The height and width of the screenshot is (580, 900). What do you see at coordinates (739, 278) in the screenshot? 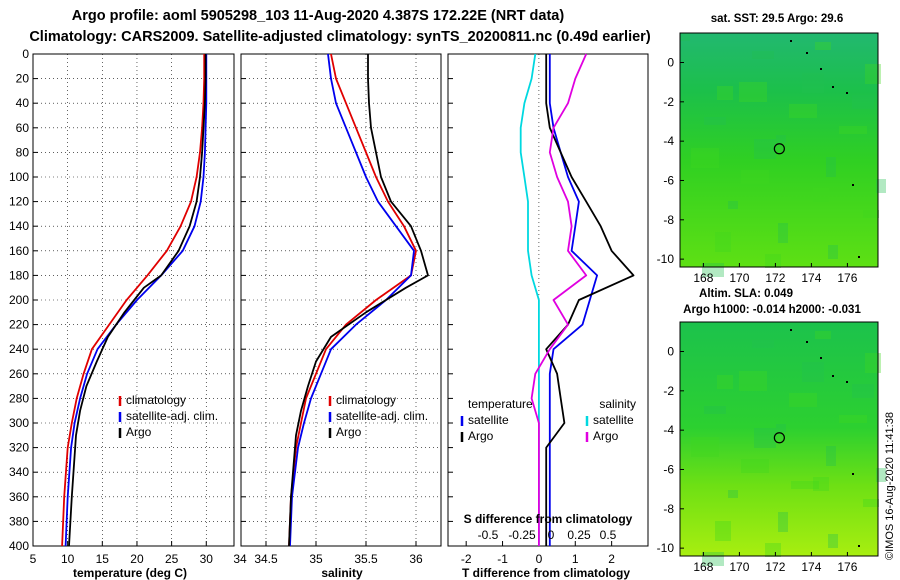
I see `x-tick-label: 170` at bounding box center [739, 278].